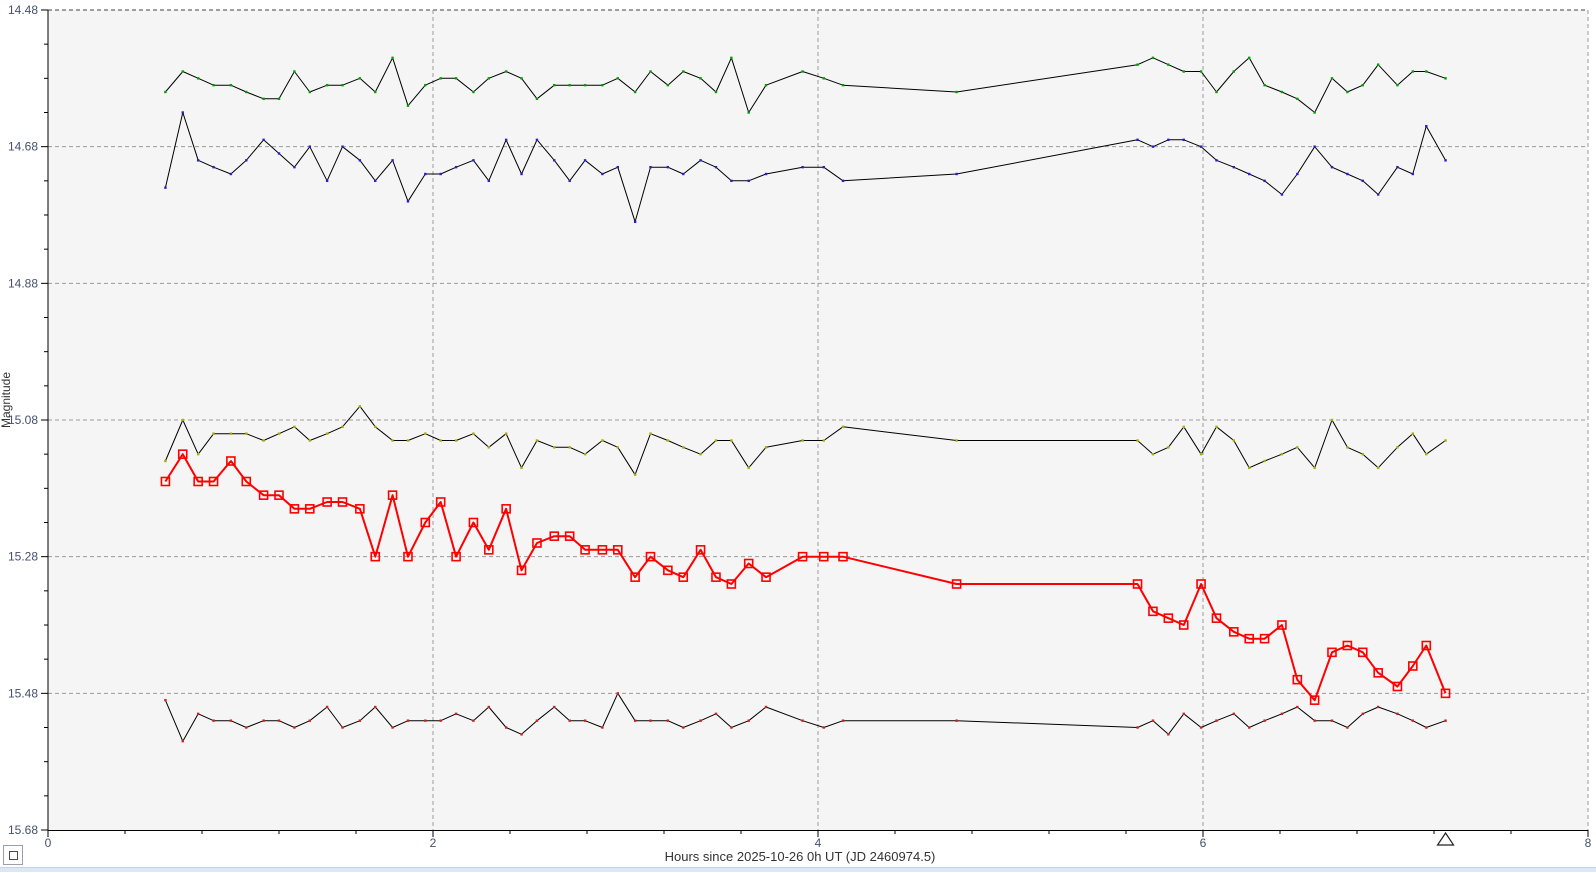 This screenshot has height=873, width=1596. What do you see at coordinates (1203, 843) in the screenshot?
I see `x-tick-label: 6` at bounding box center [1203, 843].